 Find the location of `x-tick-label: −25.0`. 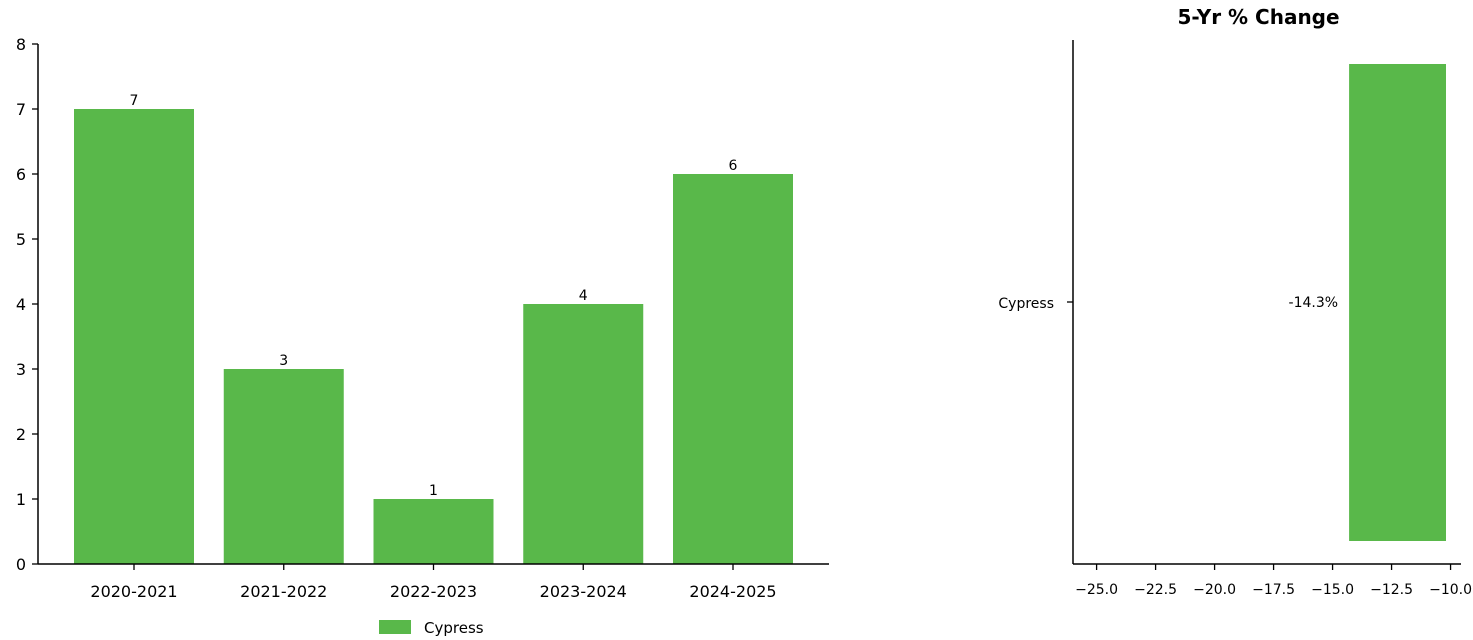

x-tick-label: −25.0 is located at coordinates (1096, 590).